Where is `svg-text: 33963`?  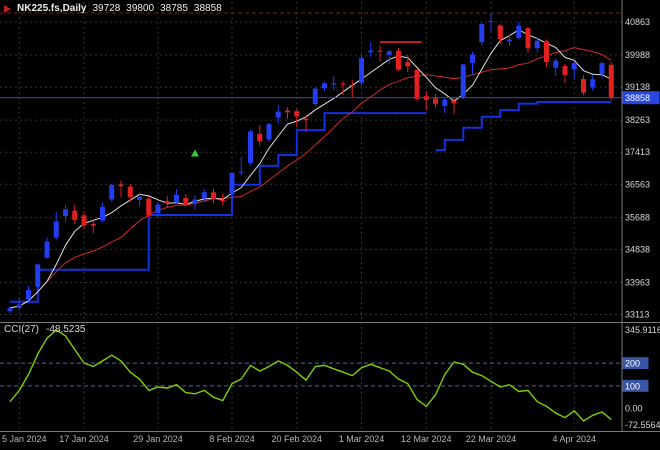
svg-text: 33963 is located at coordinates (637, 282).